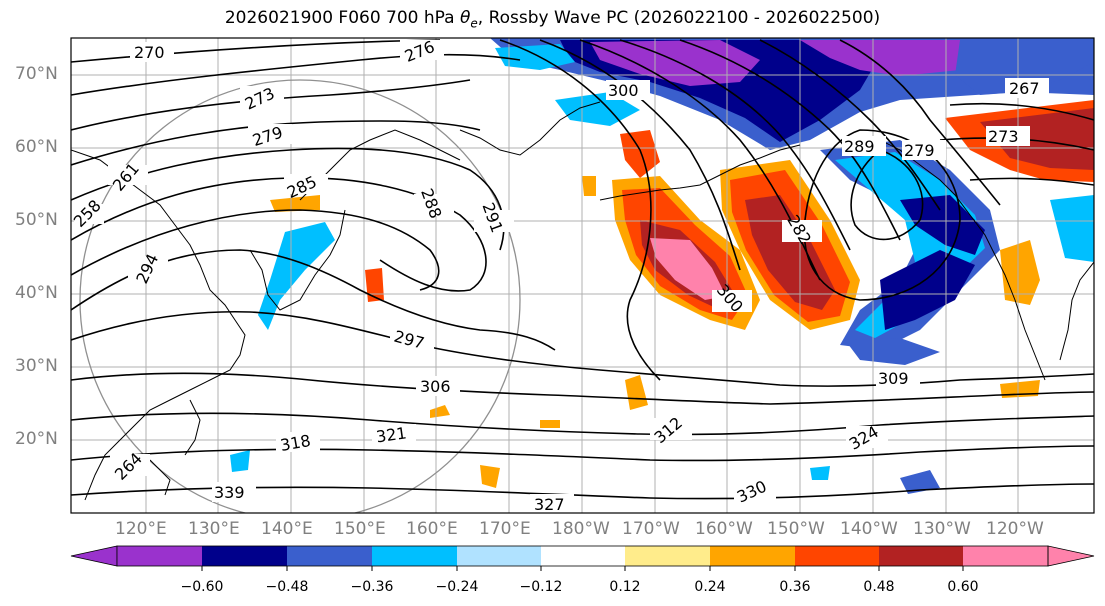 This screenshot has height=606, width=1105. Describe the element at coordinates (36, 147) in the screenshot. I see `lat-label: 60°N` at that location.